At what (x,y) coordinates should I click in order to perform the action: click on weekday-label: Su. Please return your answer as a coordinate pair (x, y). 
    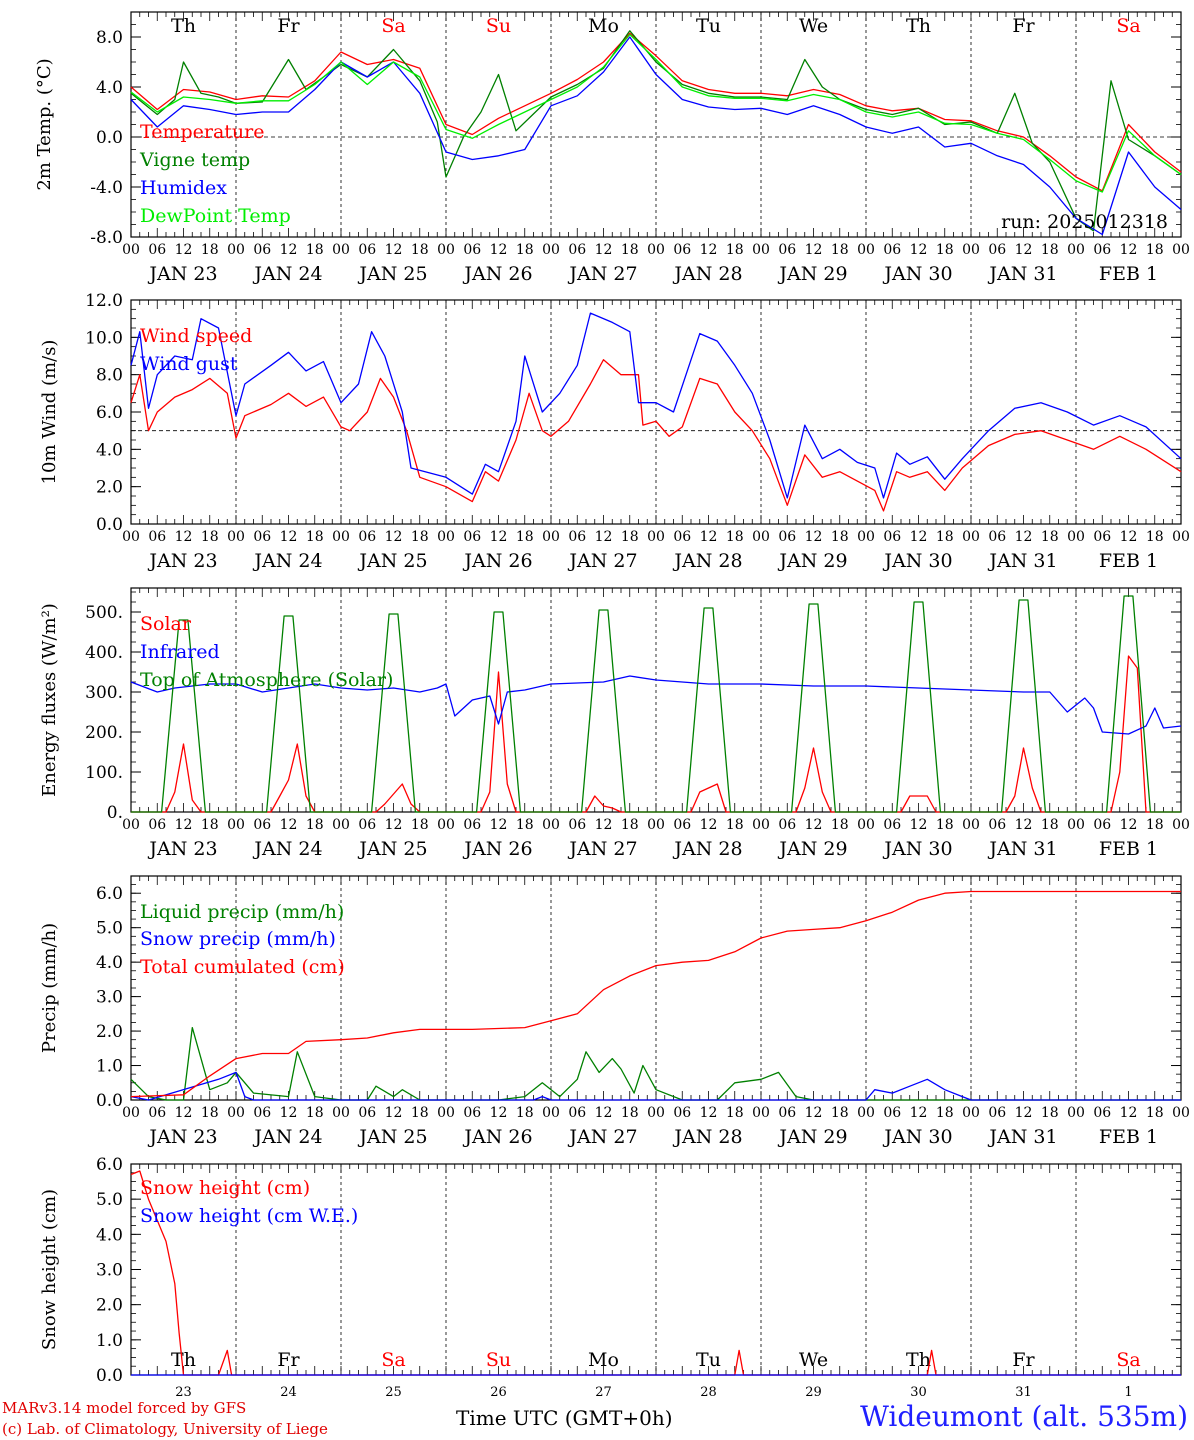
    Looking at the image, I should click on (498, 26).